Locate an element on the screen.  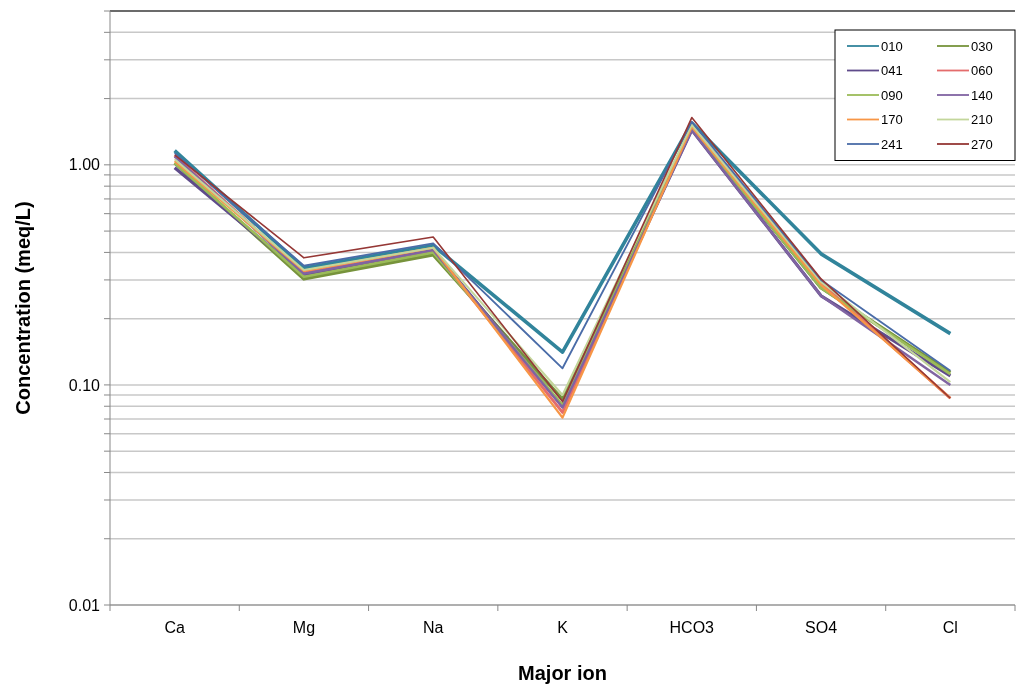
y-tick-label: 1.00 is located at coordinates (84, 165).